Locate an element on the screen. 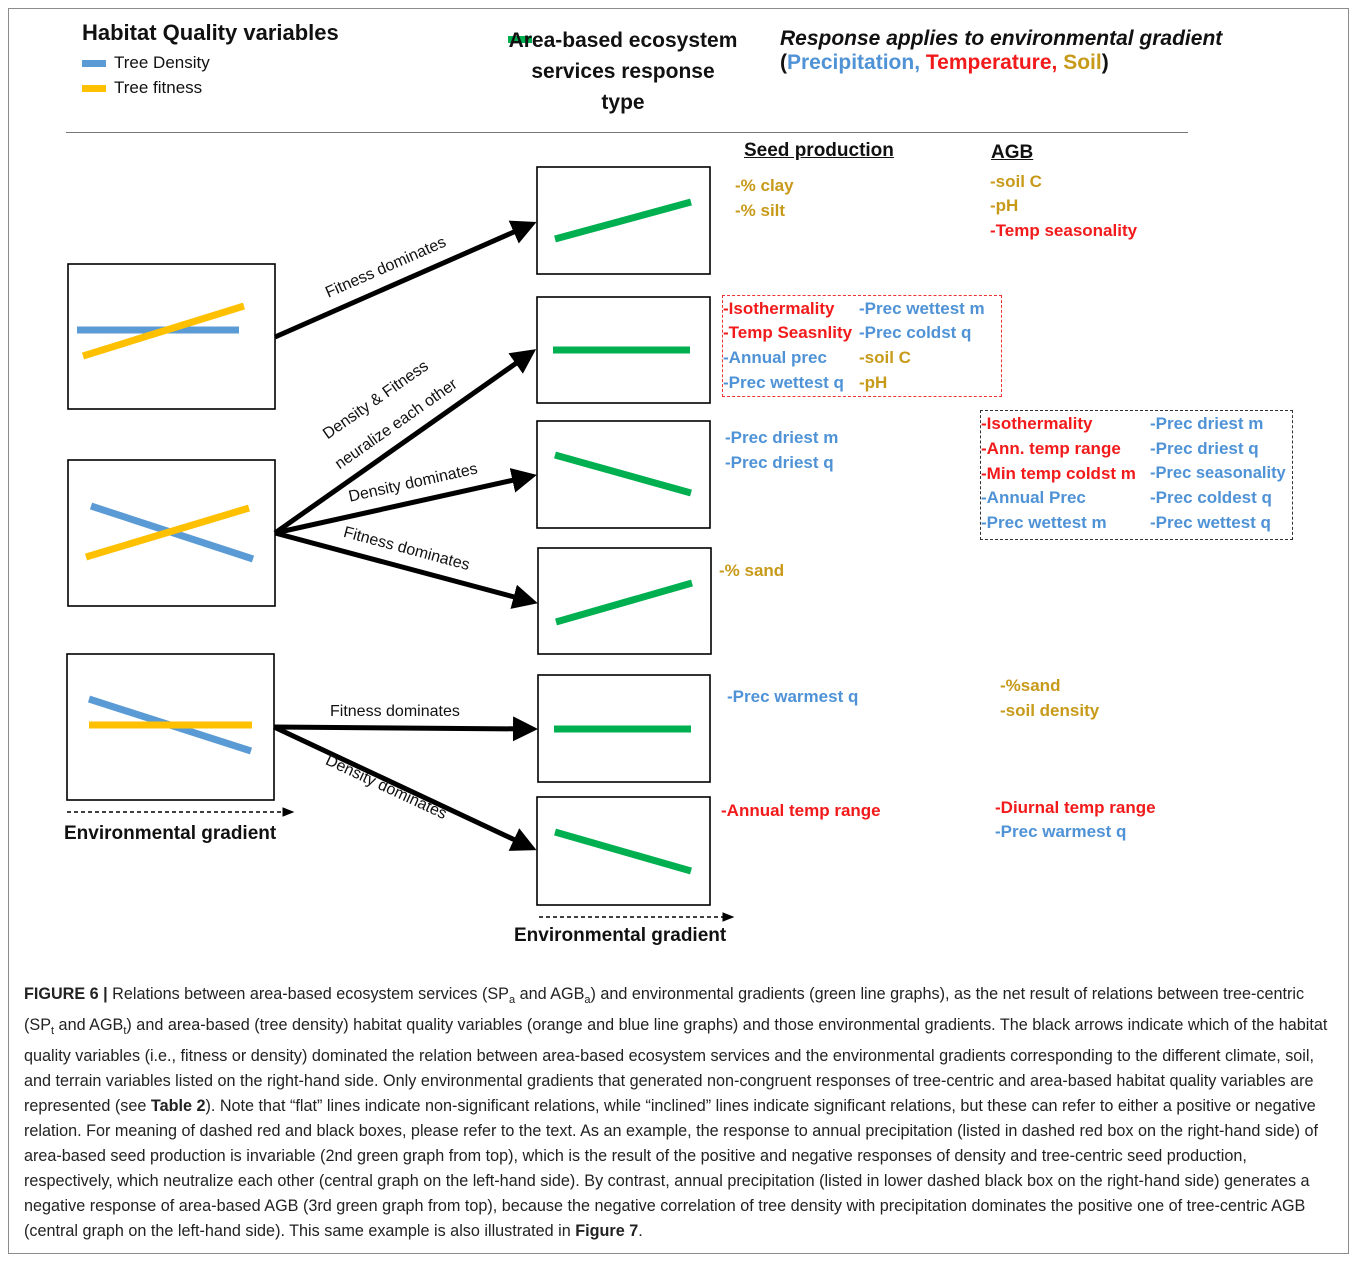 This screenshot has width=1358, height=1263. legend-item-density: Tree Density is located at coordinates (146, 63).